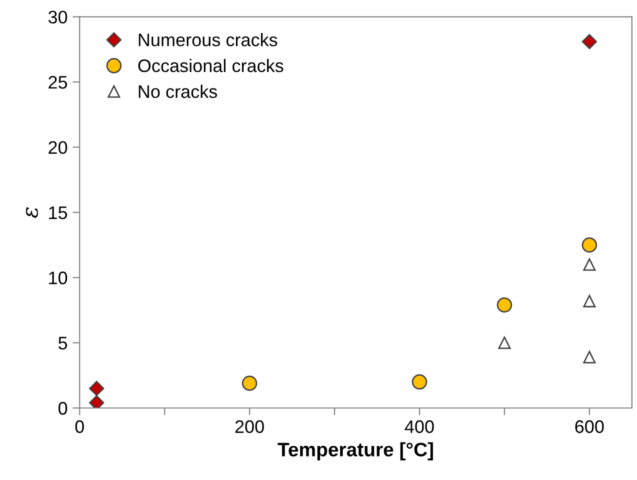 This screenshot has width=637, height=480. Describe the element at coordinates (58, 82) in the screenshot. I see `y-tick-label: 25` at that location.